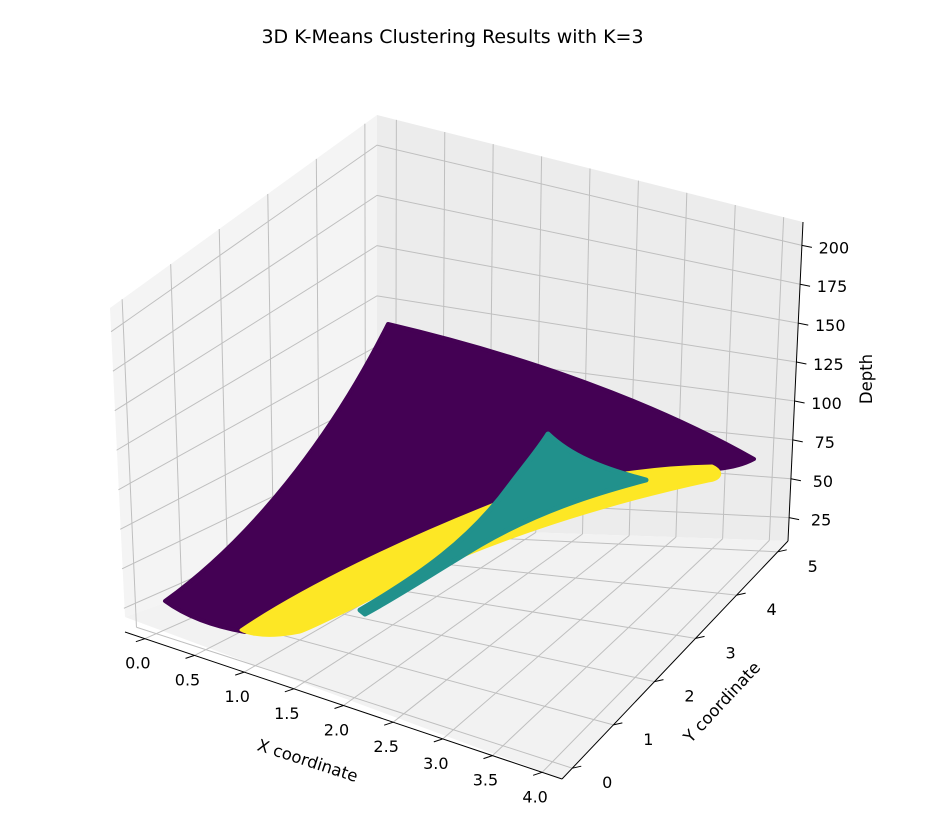 This screenshot has width=939, height=825. What do you see at coordinates (307, 761) in the screenshot?
I see `x-axis-label: X coordinate` at bounding box center [307, 761].